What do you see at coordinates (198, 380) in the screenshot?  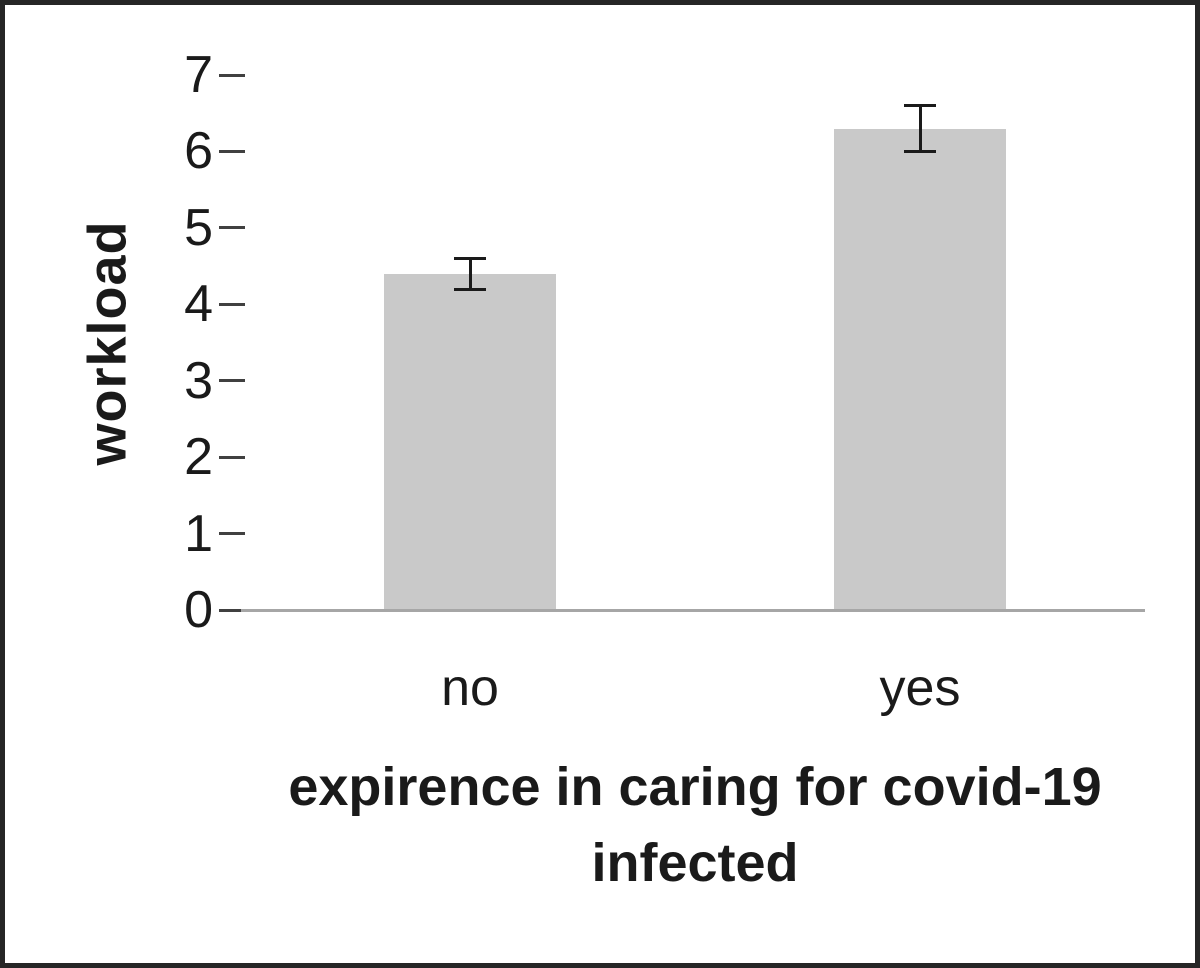 I see `y-tick-label: 3` at bounding box center [198, 380].